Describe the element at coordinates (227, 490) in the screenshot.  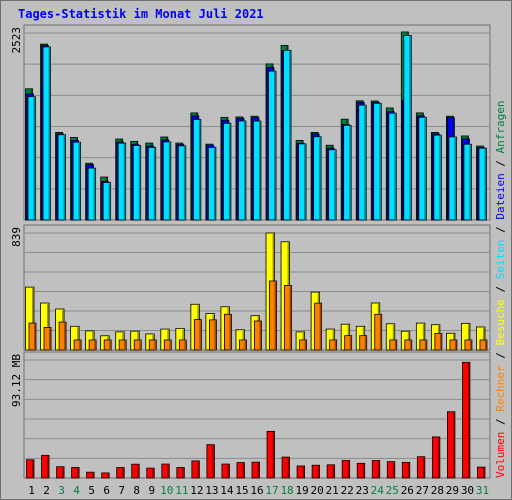
I see `x-tick-label: 14` at that location.